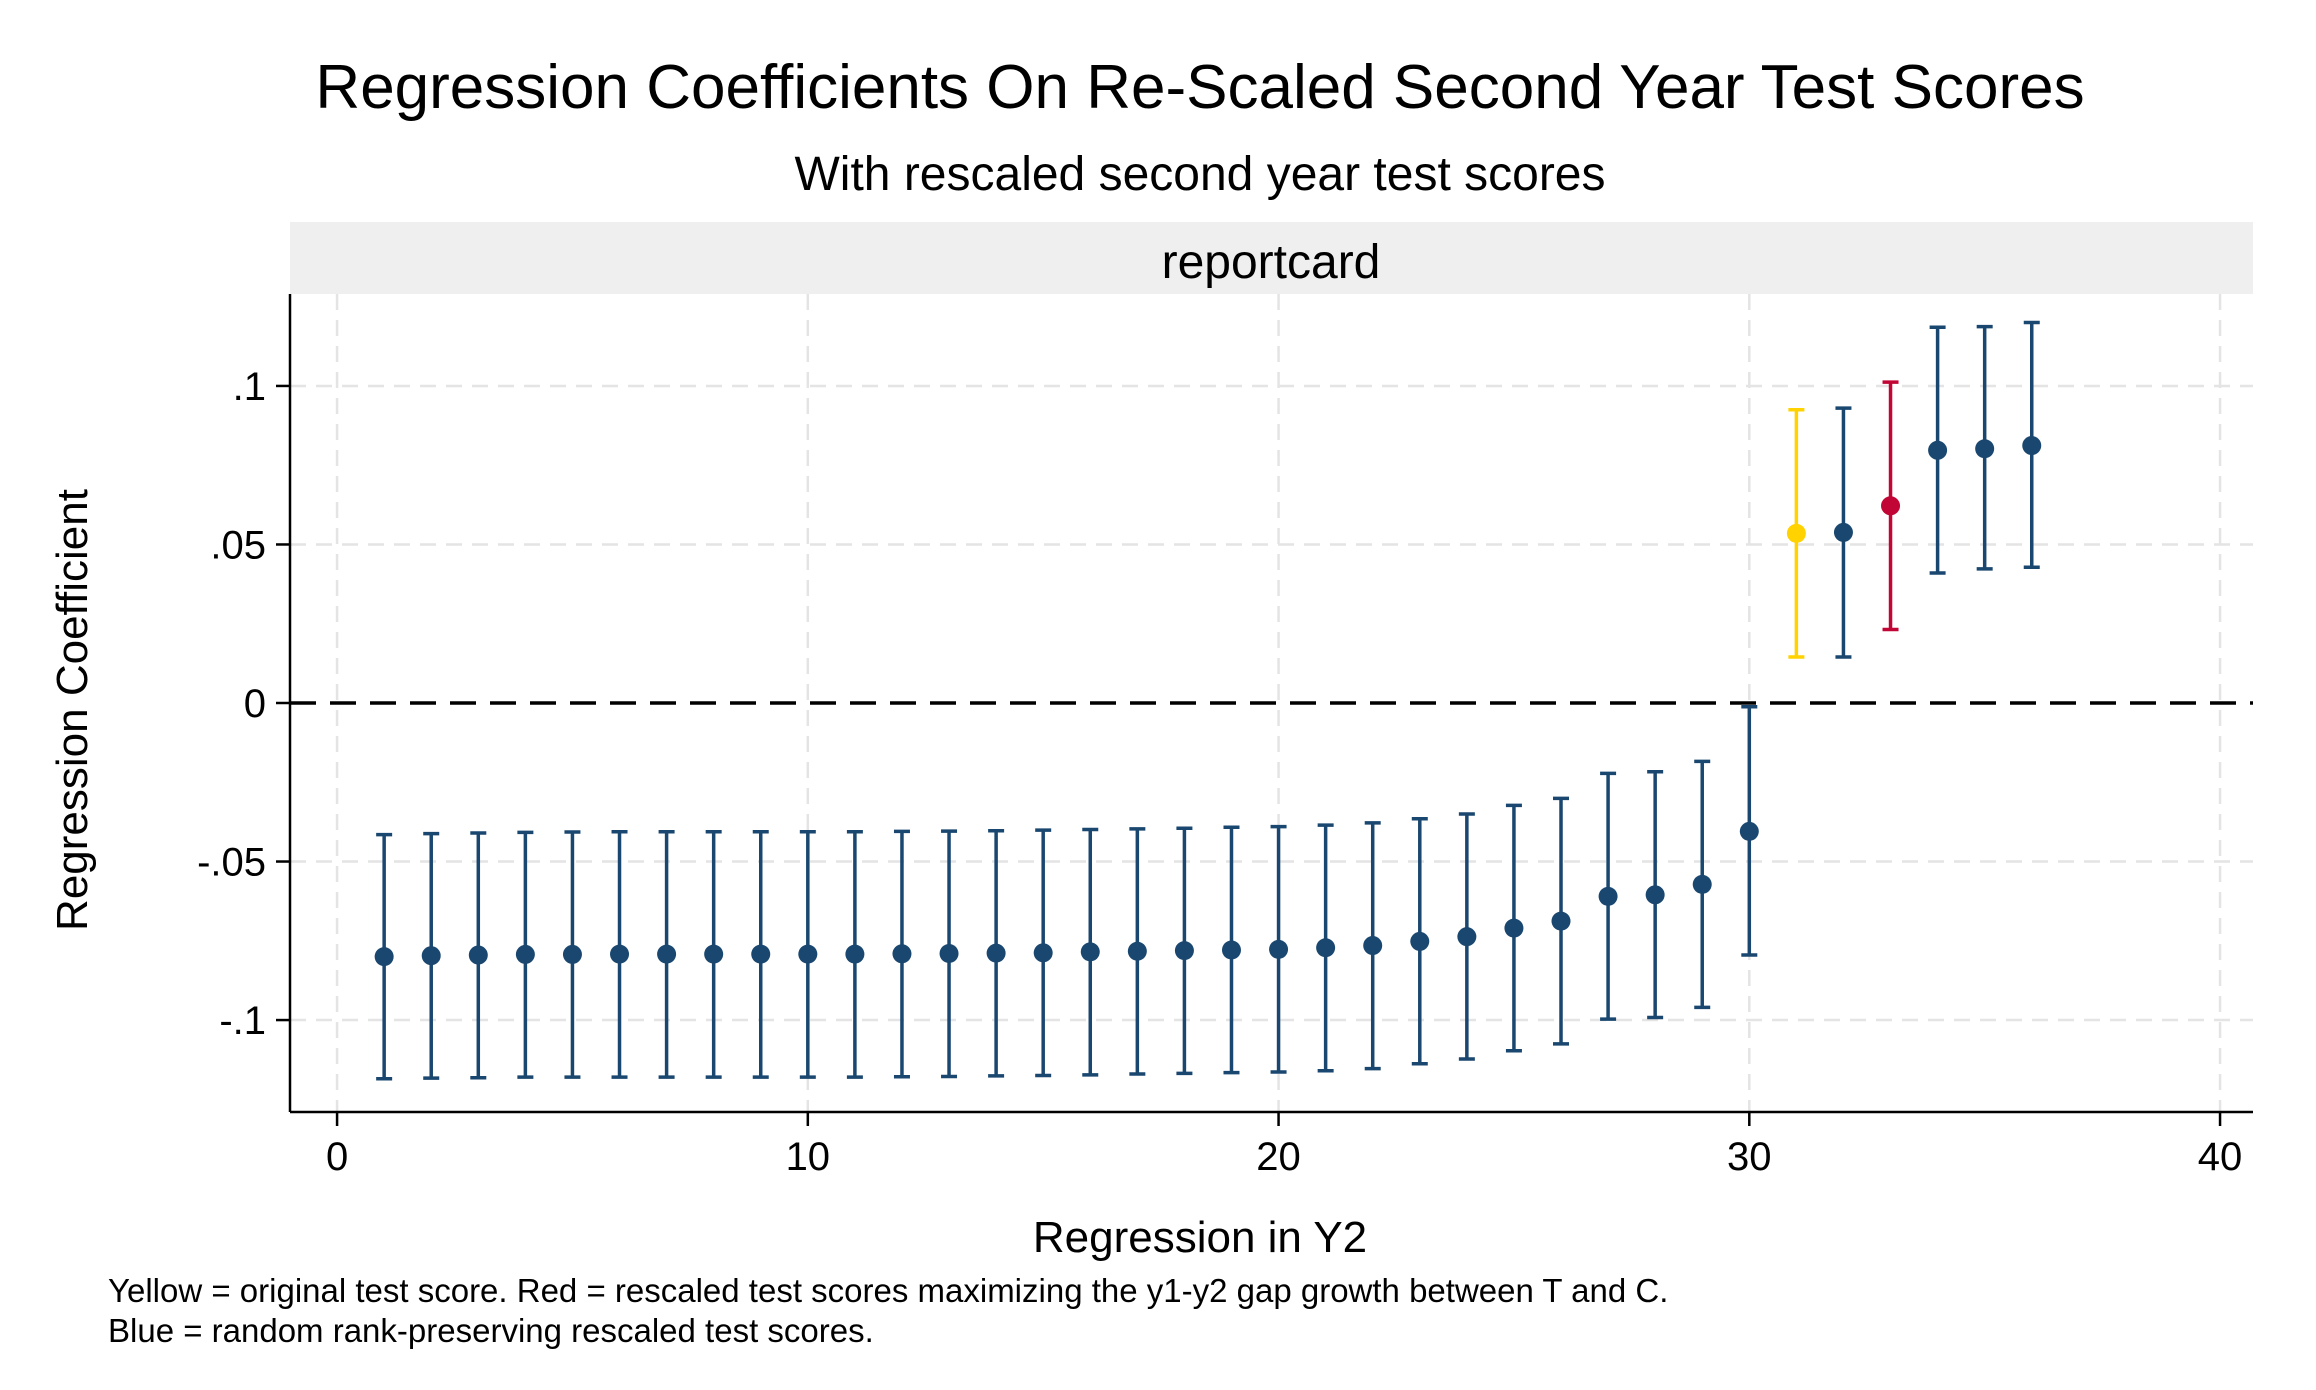 The height and width of the screenshot is (1390, 2316). Describe the element at coordinates (1749, 1157) in the screenshot. I see `x-tick-label-3: 30` at that location.